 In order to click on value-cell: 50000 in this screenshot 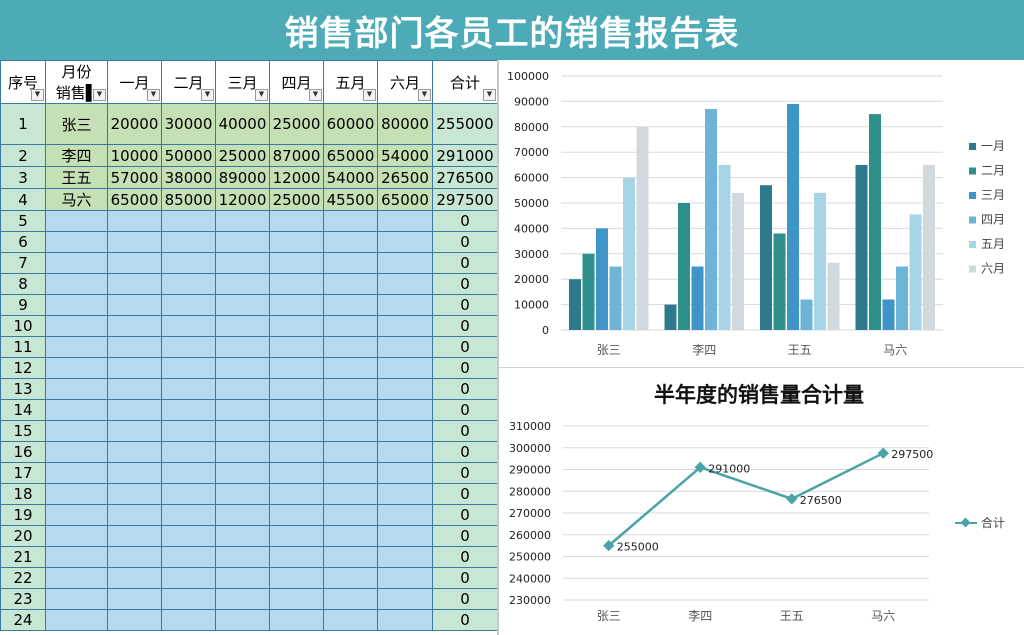, I will do `click(188, 155)`.